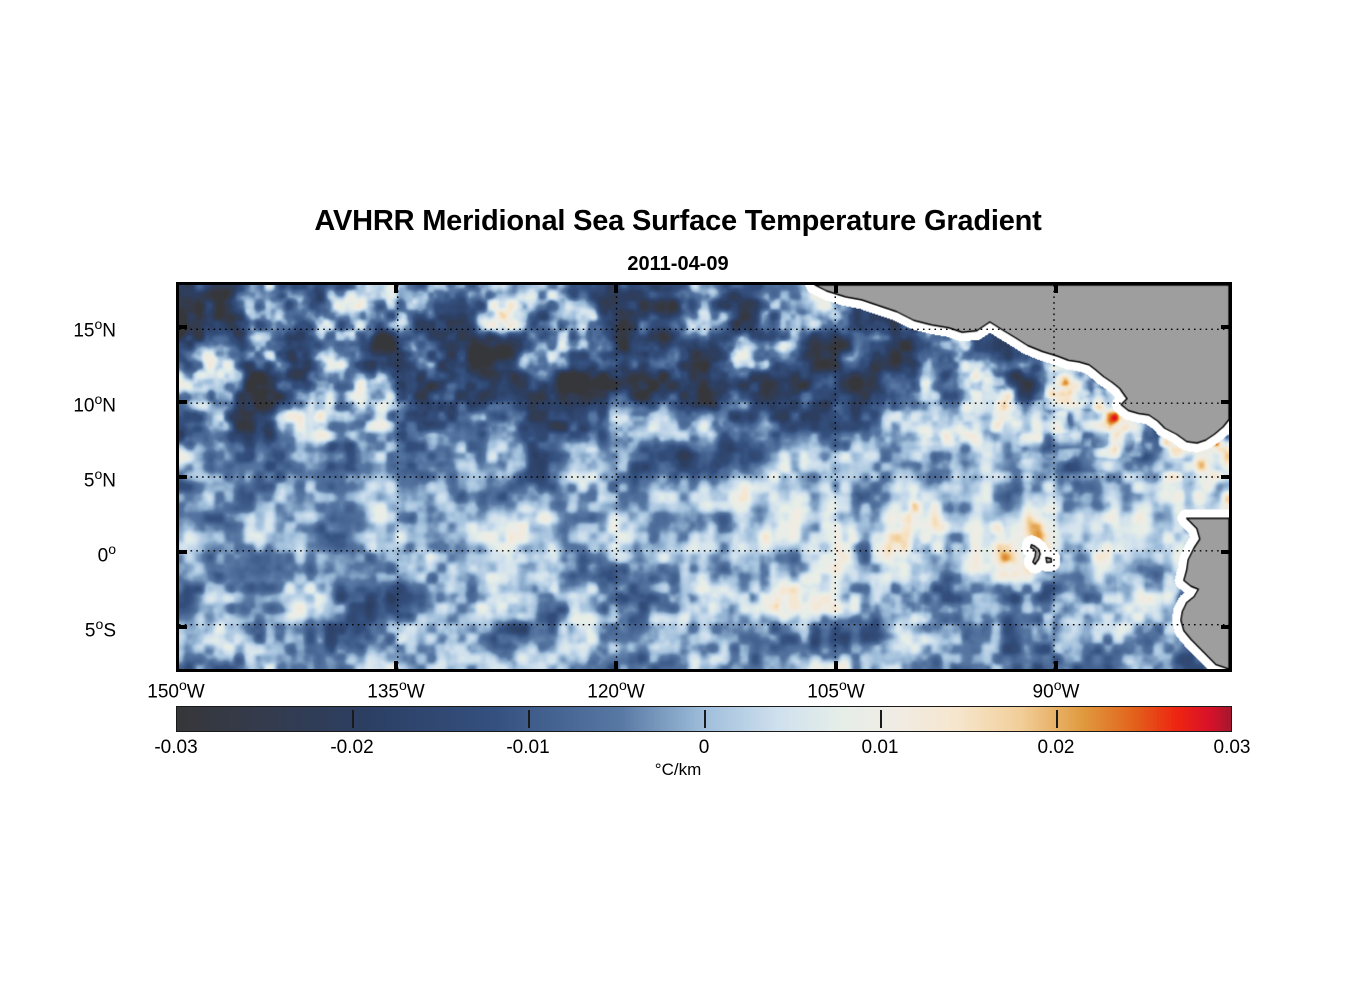 This screenshot has height=1000, width=1356. Describe the element at coordinates (880, 747) in the screenshot. I see `colorbar-tick-label: 0.01` at that location.